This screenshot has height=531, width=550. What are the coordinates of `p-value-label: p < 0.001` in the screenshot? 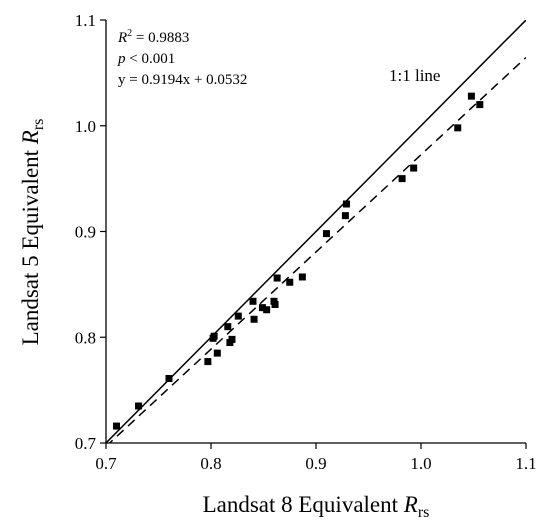 It's located at (146, 59).